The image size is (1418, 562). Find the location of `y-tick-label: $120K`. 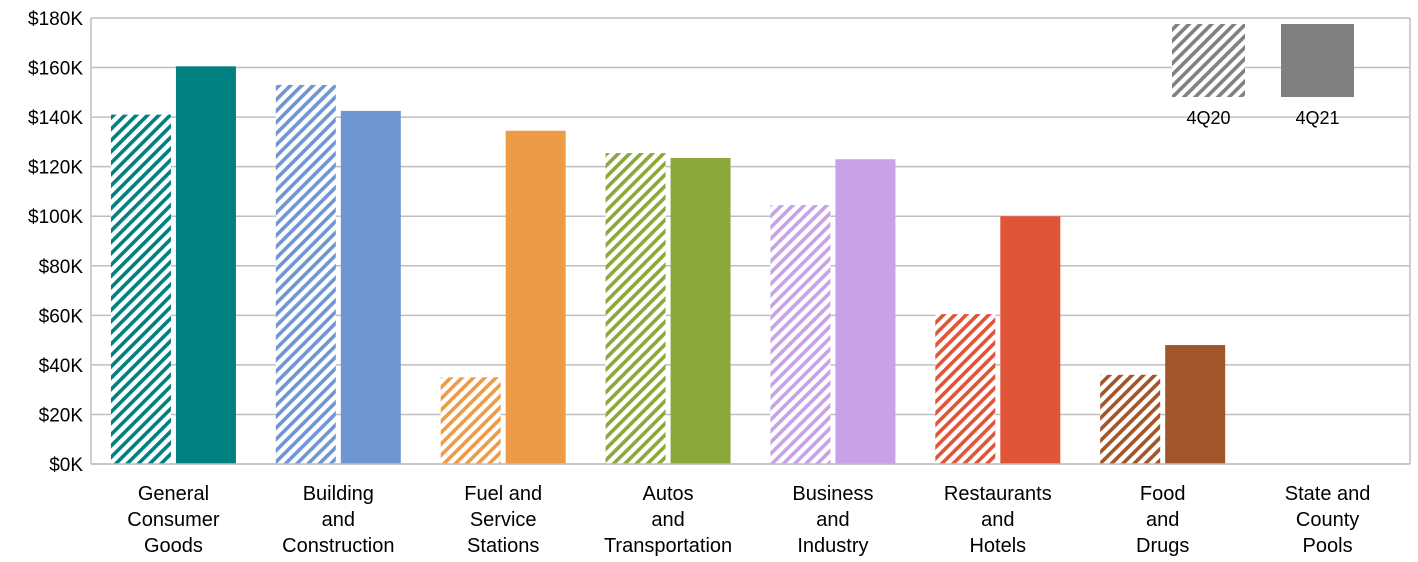

y-tick-label: $120K is located at coordinates (55, 168).